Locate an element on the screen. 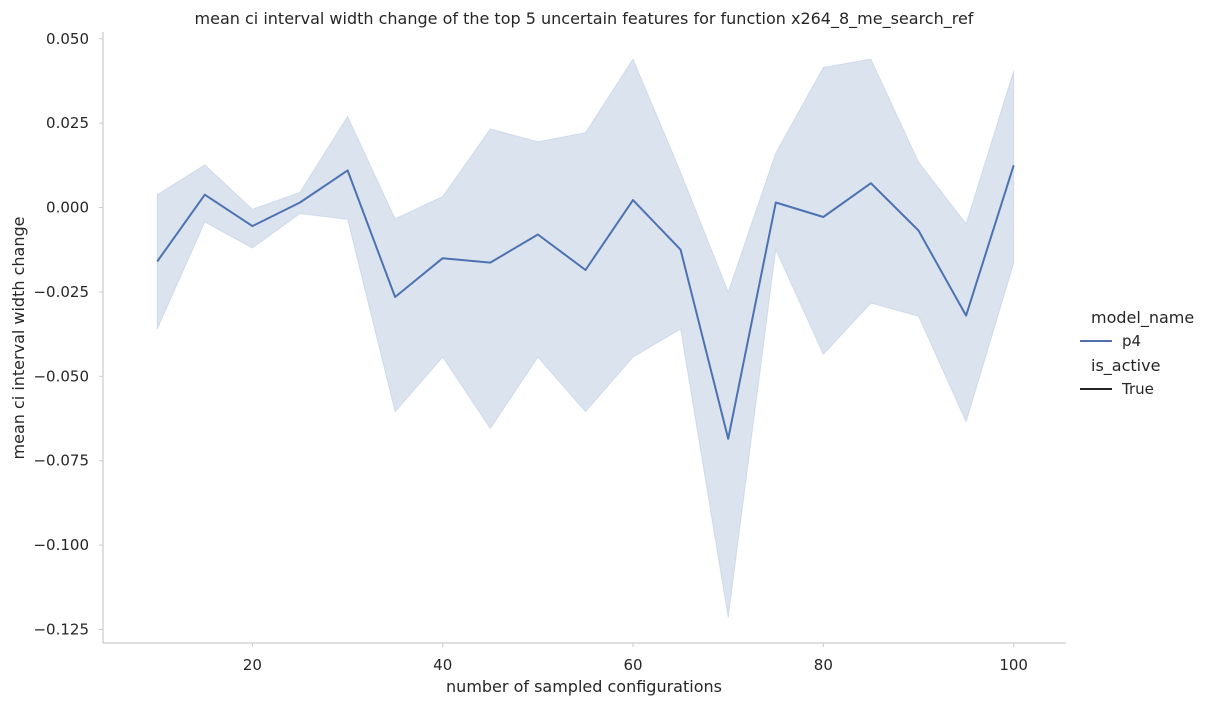  y-tick-label: −0.100 is located at coordinates (61, 545).